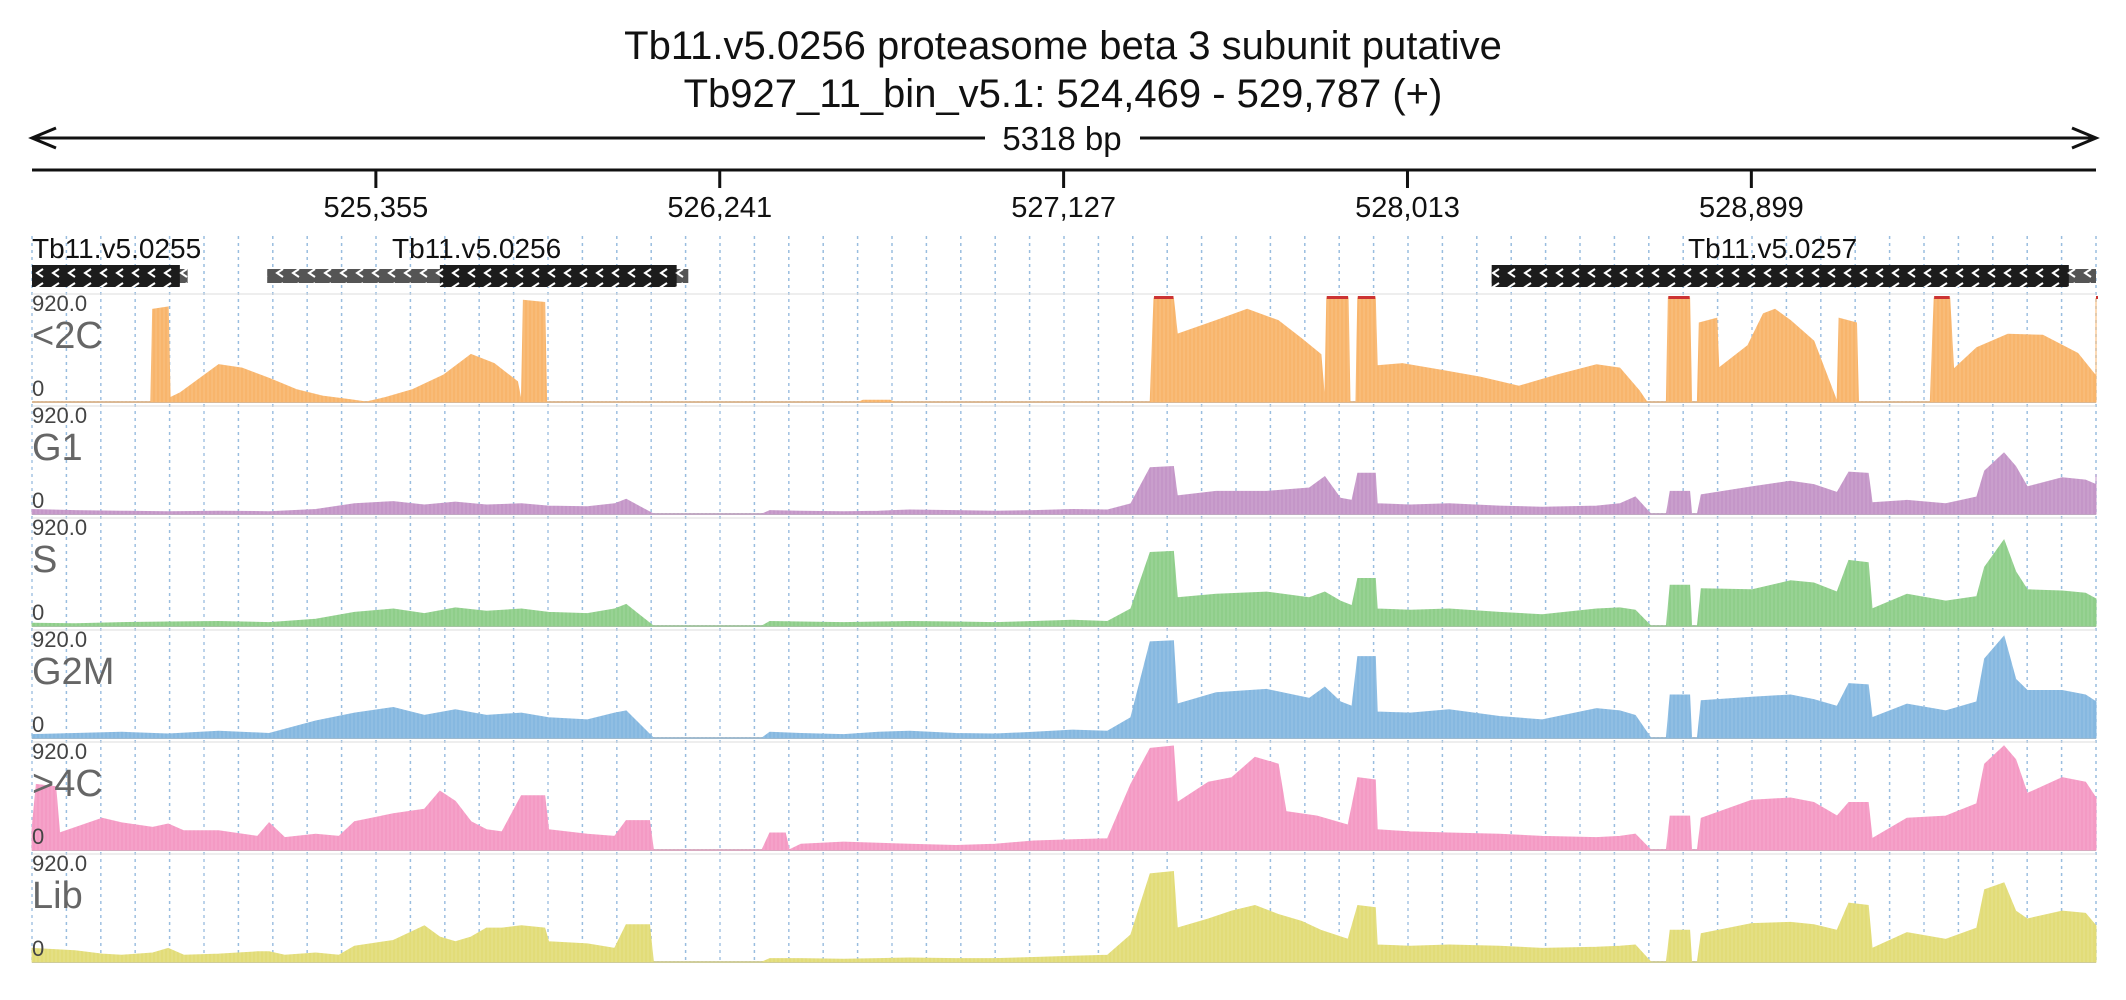 This screenshot has height=1000, width=2126. I want to click on track-2C: 920.0 0 <2C, so click(1064, 347).